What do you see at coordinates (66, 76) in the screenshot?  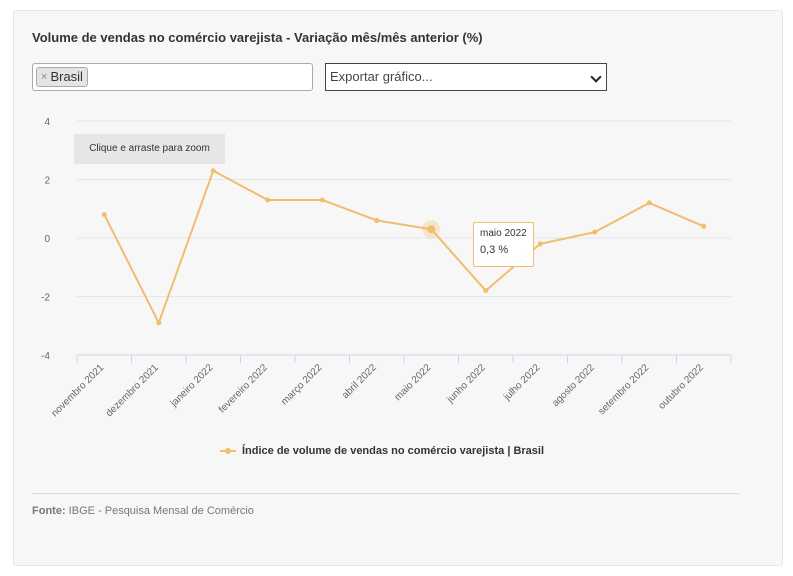 I see `region-chip-label: Brasil` at bounding box center [66, 76].